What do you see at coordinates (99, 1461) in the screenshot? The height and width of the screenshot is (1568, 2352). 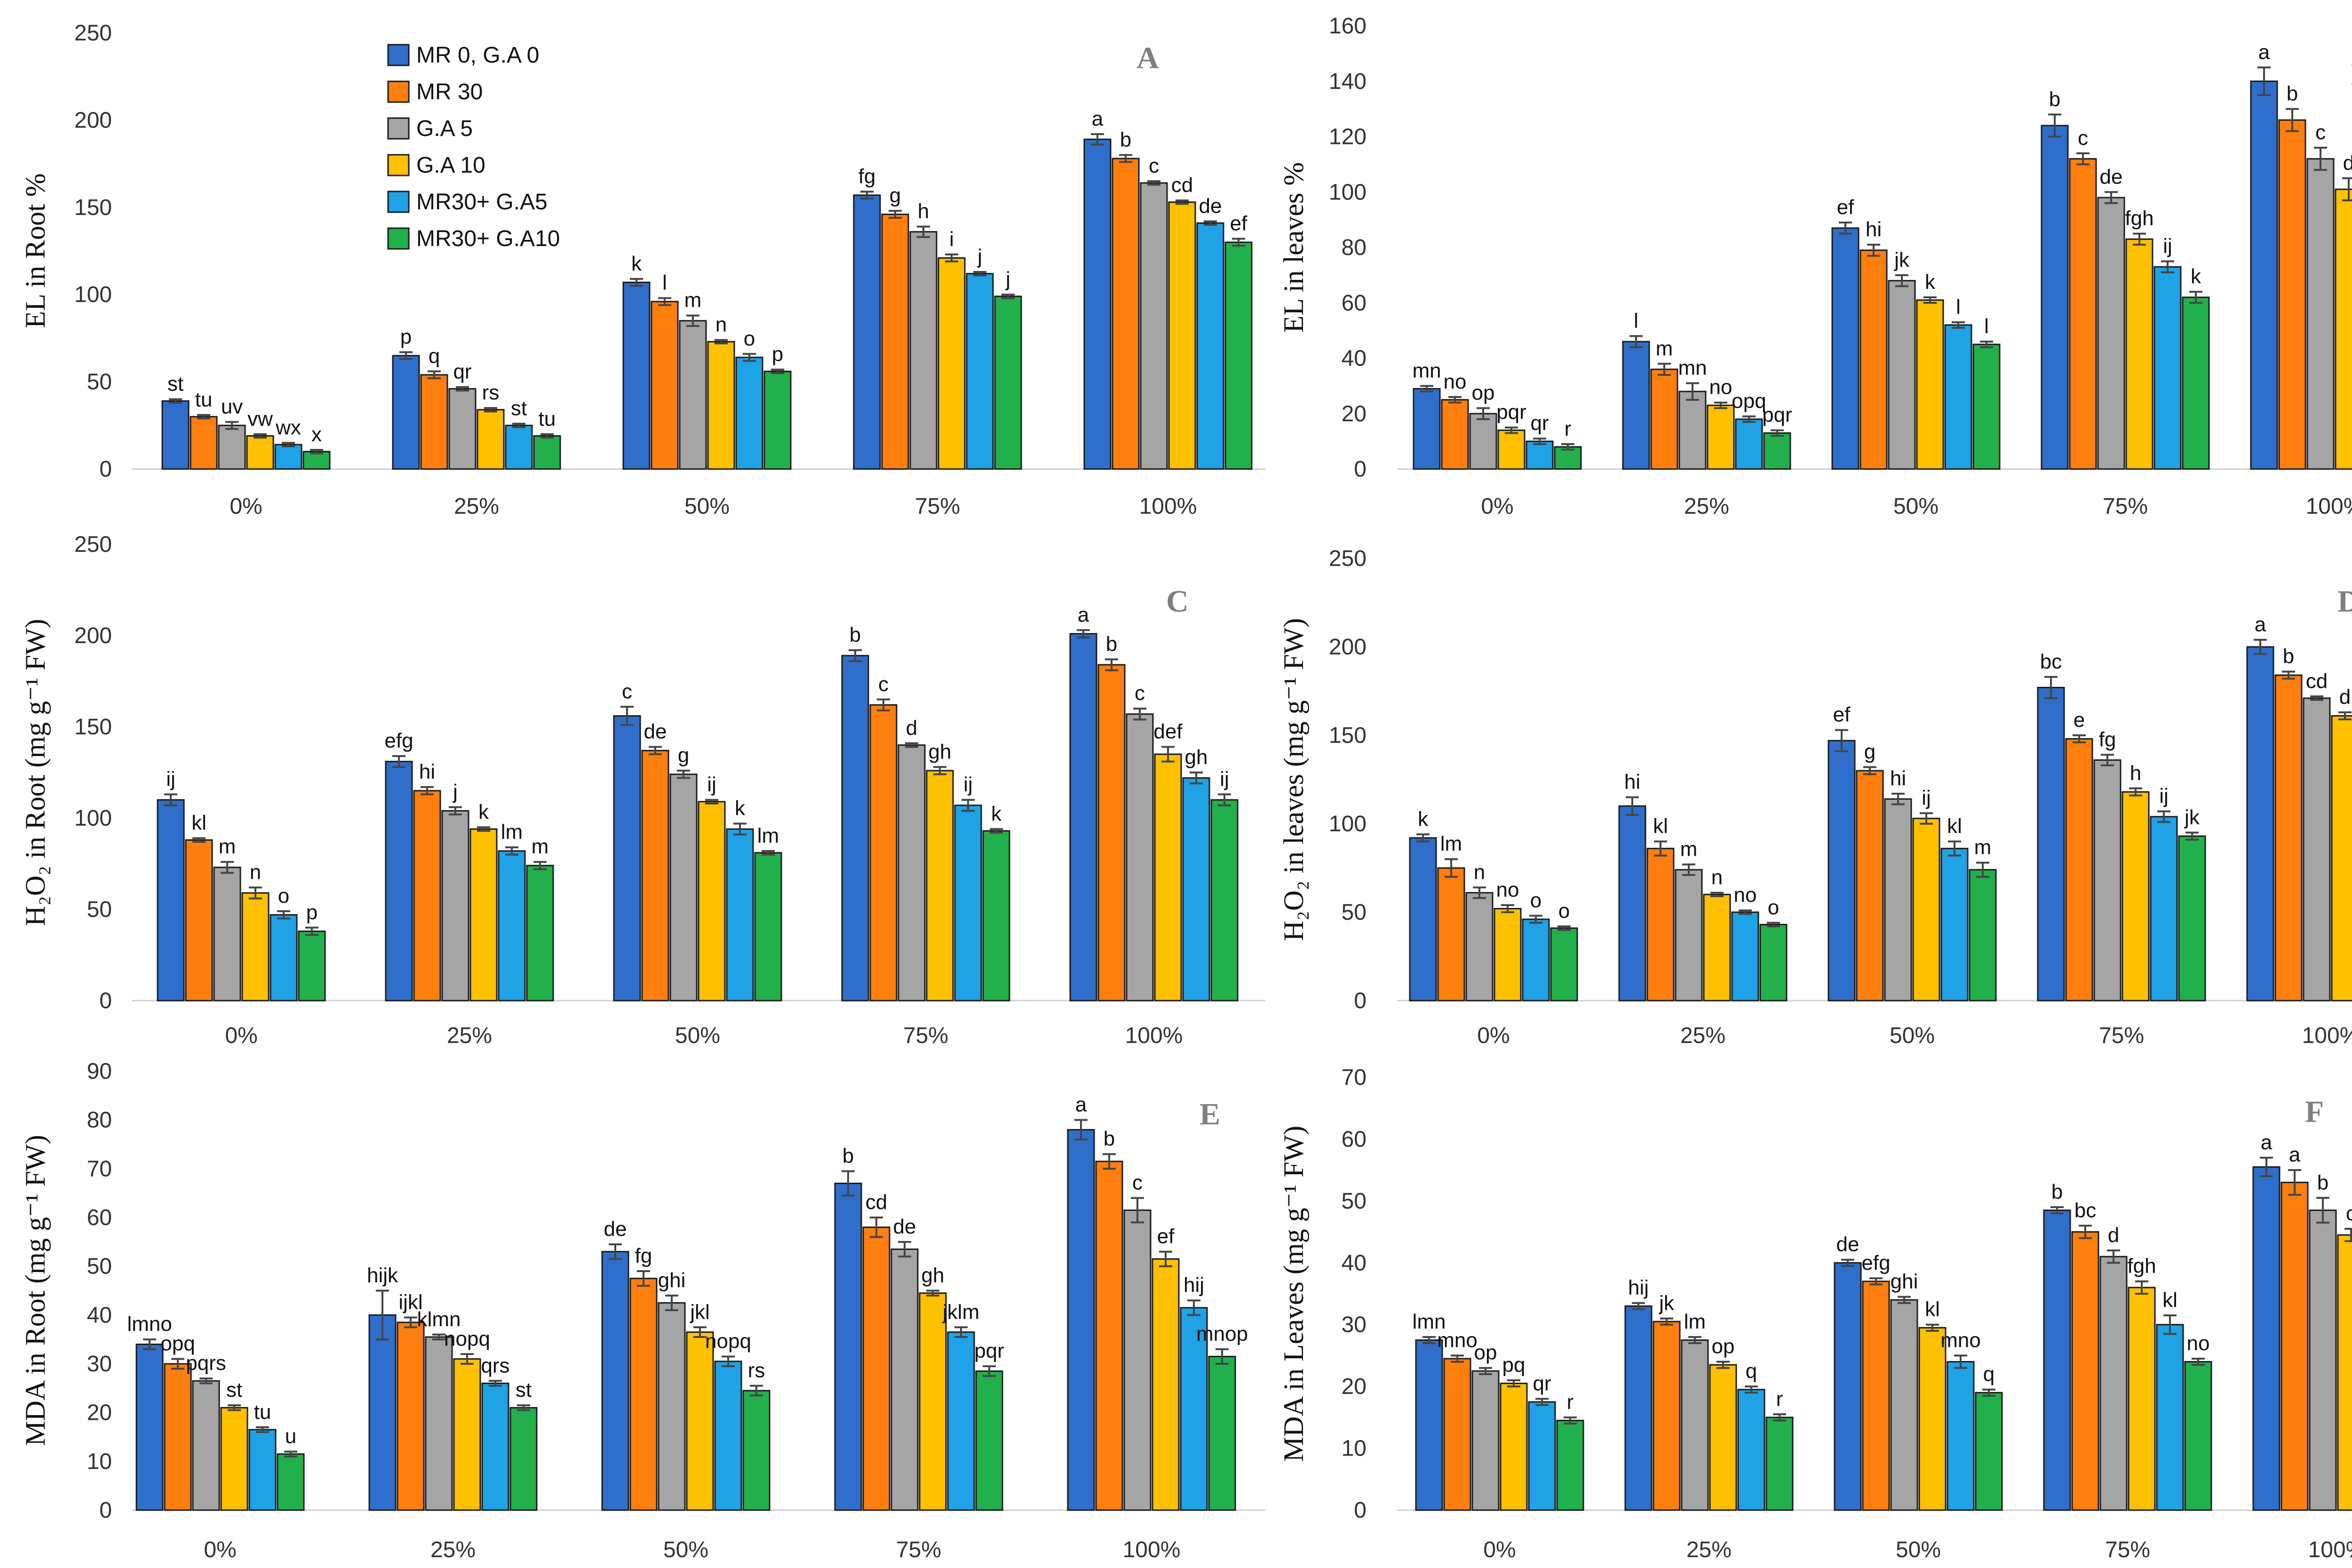 I see `y-tick-label: 10` at bounding box center [99, 1461].